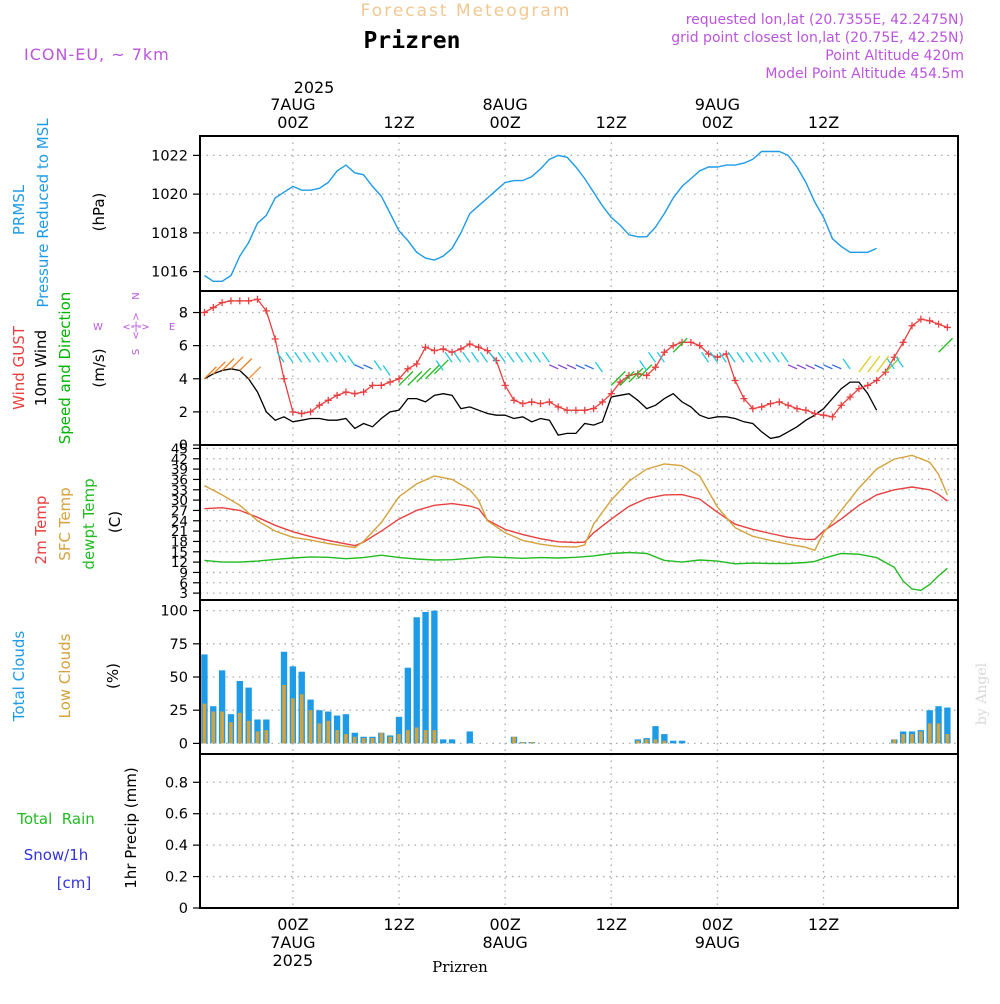  I want to click on pressure-line, so click(540, 216).